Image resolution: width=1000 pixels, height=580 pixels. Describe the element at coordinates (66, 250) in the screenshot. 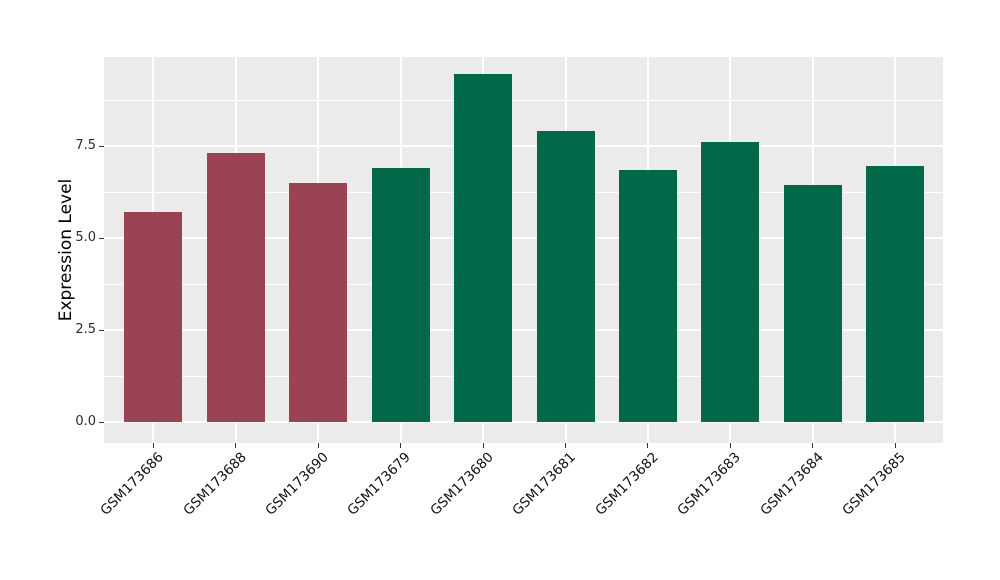

I see `y-axis-title: Expression Level` at that location.